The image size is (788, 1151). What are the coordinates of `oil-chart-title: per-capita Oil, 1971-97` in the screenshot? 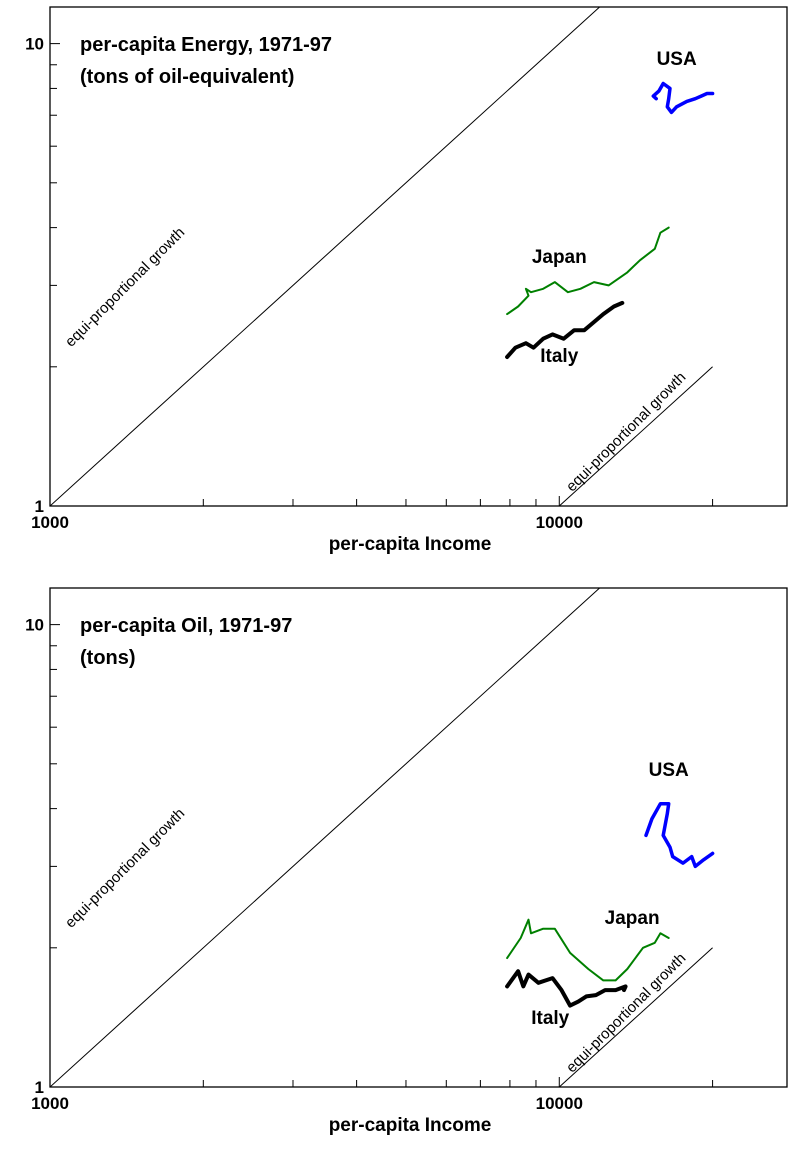 It's located at (186, 626).